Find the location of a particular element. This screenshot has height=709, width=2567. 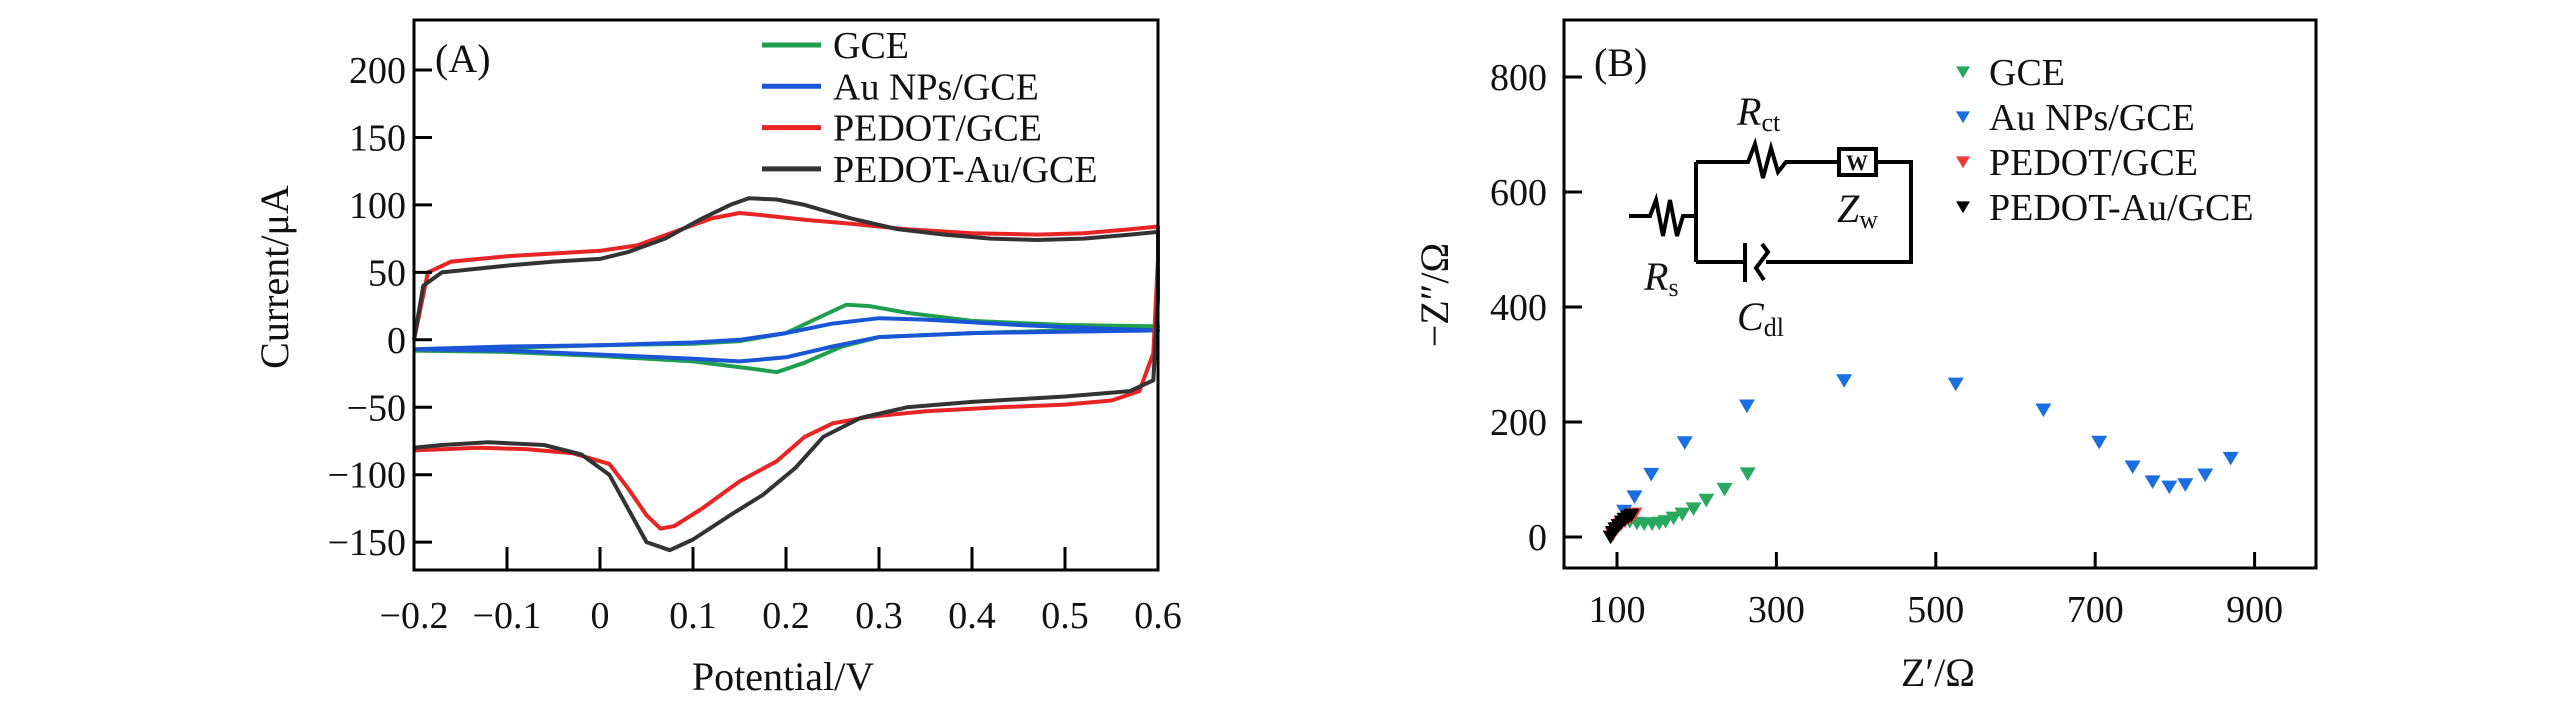

y-tick-label-a: 0 is located at coordinates (396, 341).